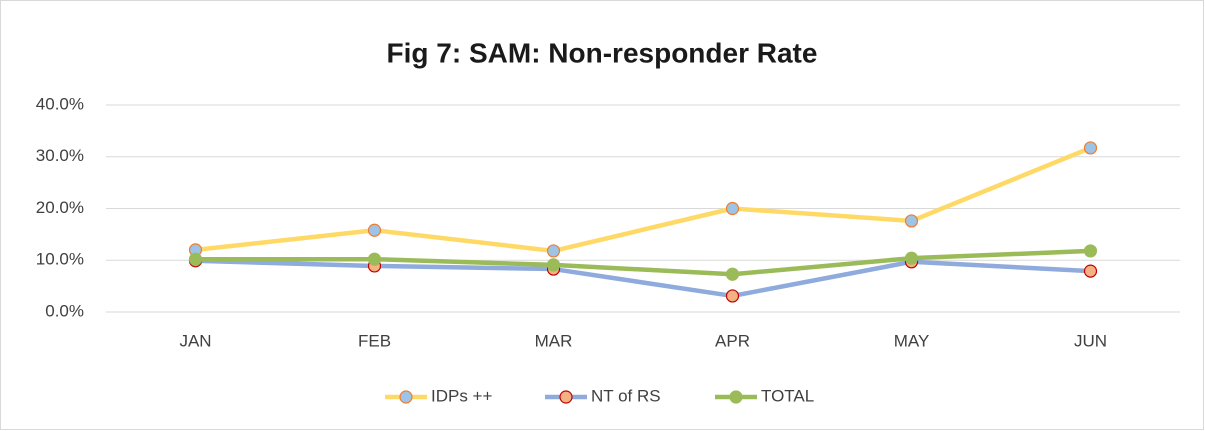 The image size is (1205, 431). Describe the element at coordinates (374, 340) in the screenshot. I see `x-tick-label: FEB` at that location.